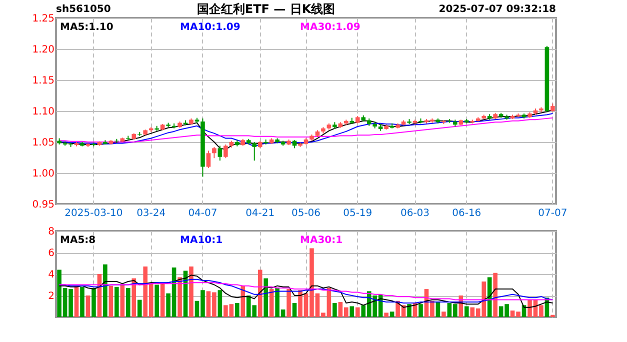 This screenshot has height=342, width=627. Describe the element at coordinates (210, 27) in the screenshot. I see `text: MA10:1.09` at that location.